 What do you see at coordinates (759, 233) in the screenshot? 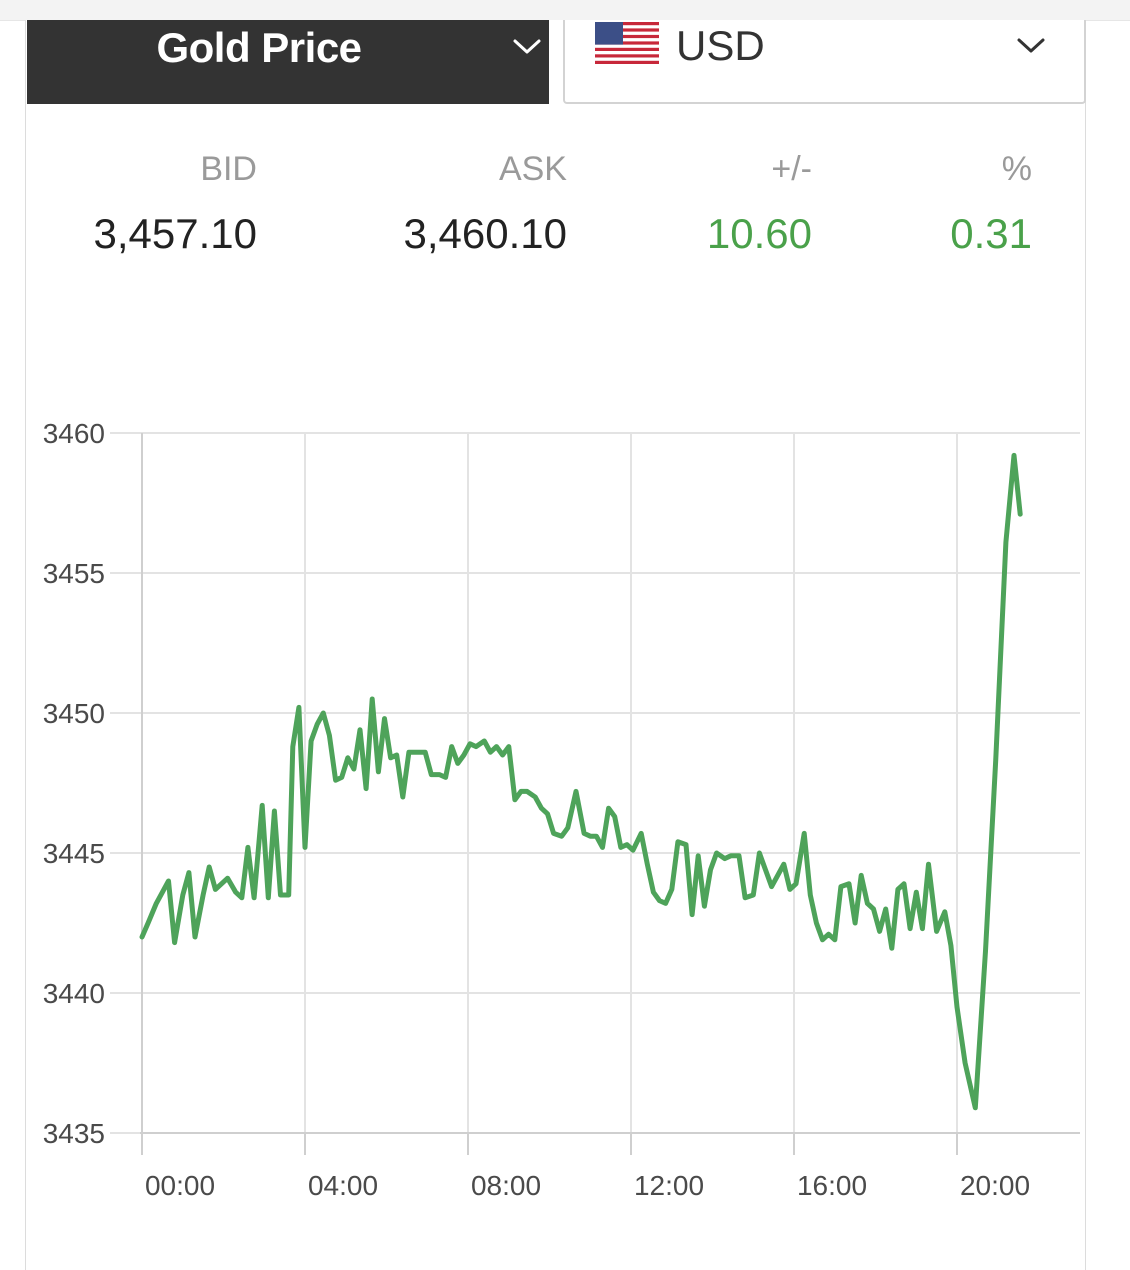
I see `change-value: 10.60` at bounding box center [759, 233].